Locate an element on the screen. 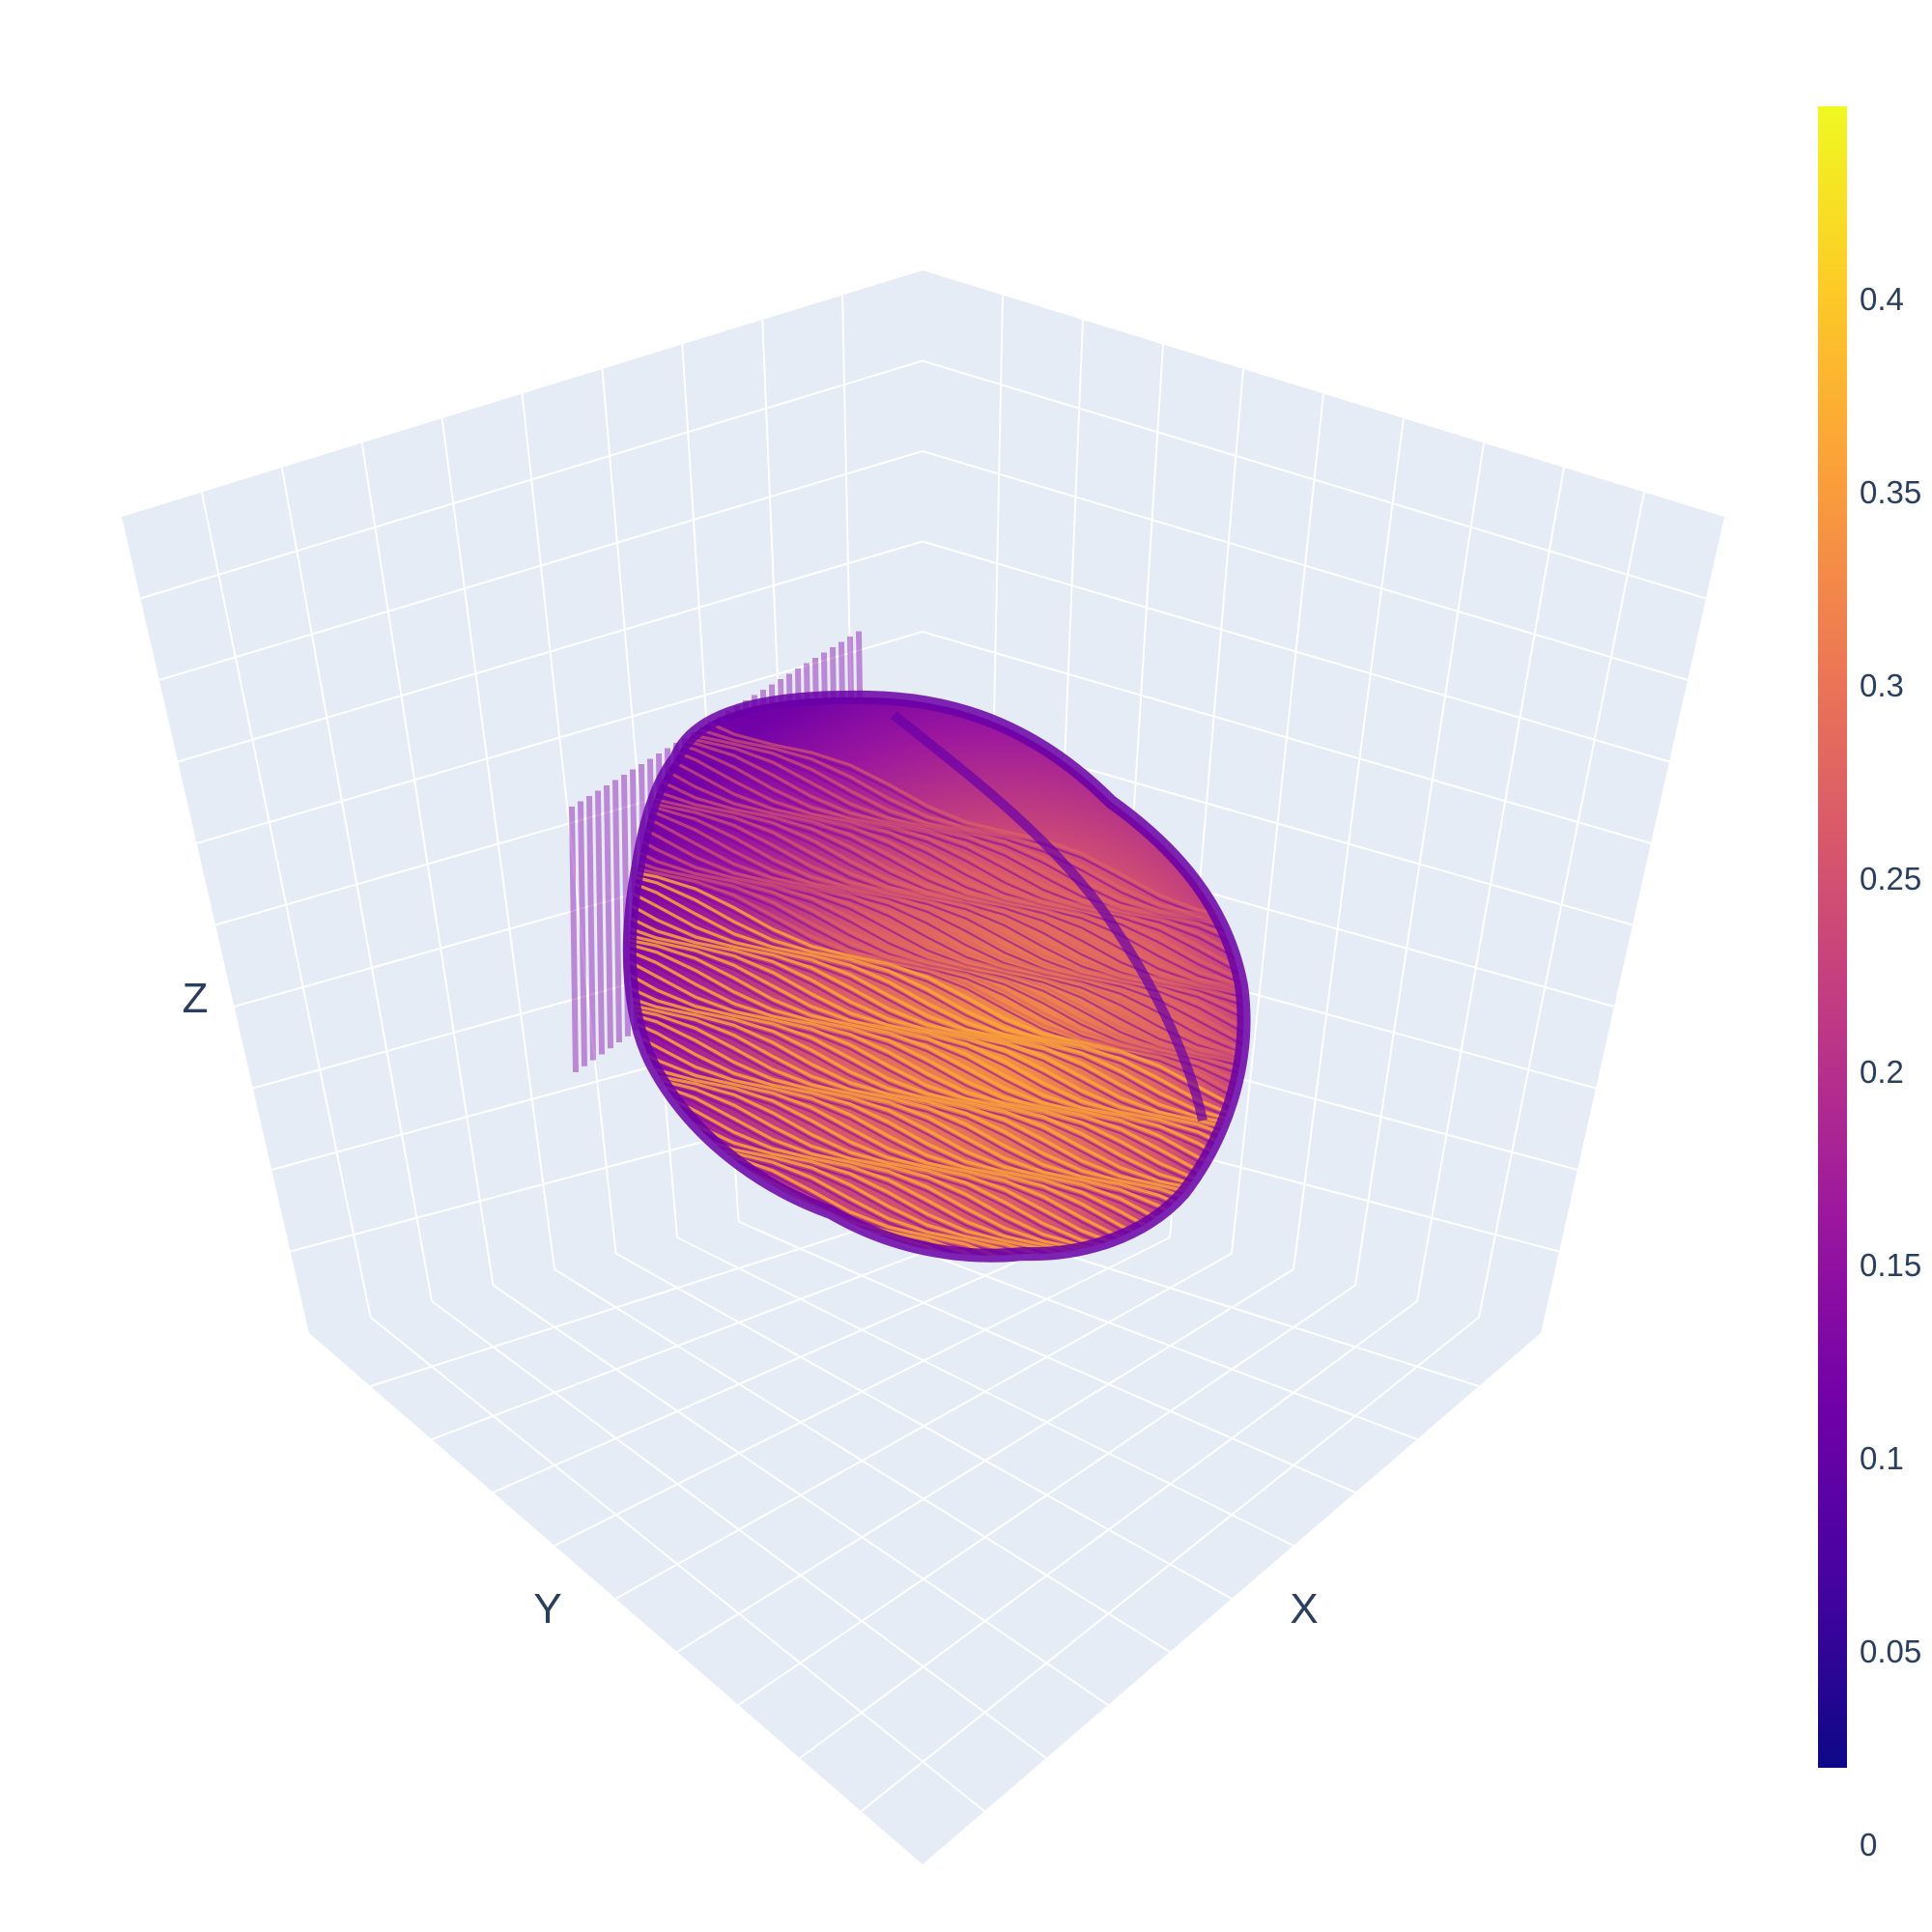 The width and height of the screenshot is (1932, 1932). colorbar-gradient is located at coordinates (1832, 937).